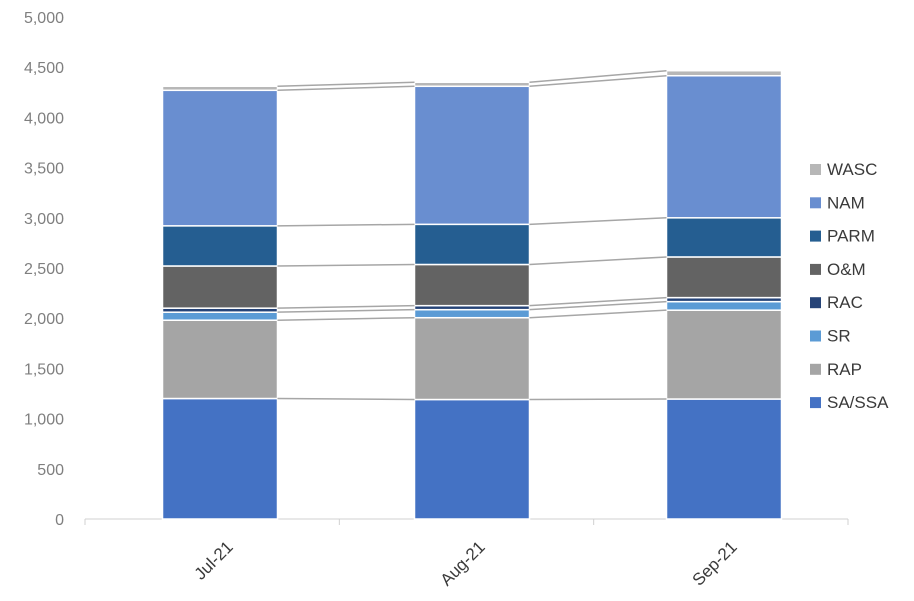  I want to click on y-tick-label: 1,000, so click(44, 420).